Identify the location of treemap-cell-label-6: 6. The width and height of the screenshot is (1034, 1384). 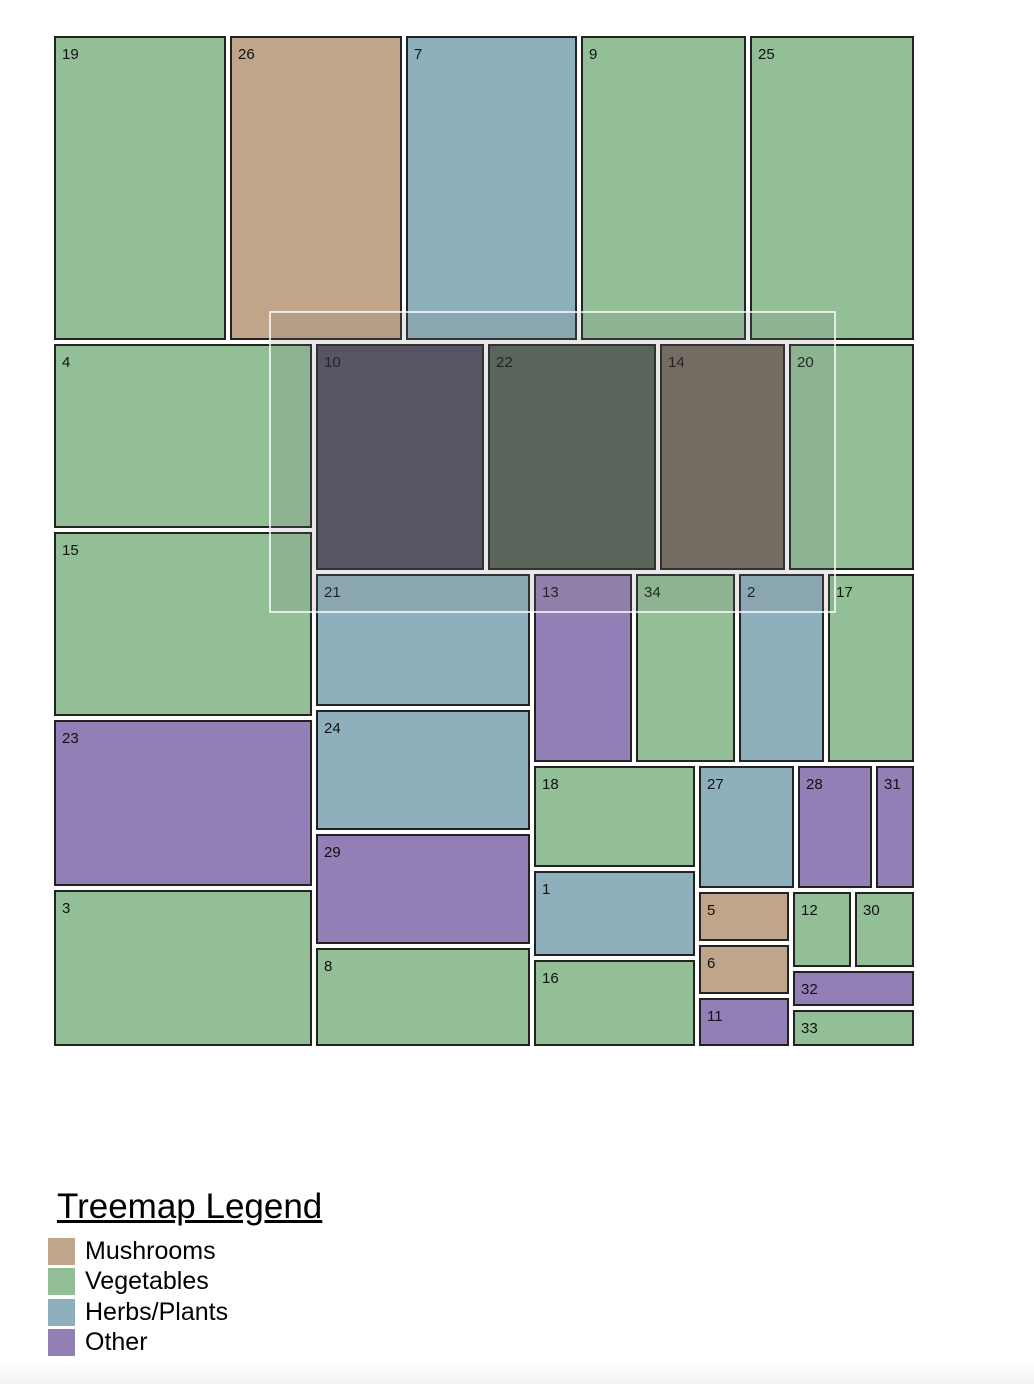
(711, 963).